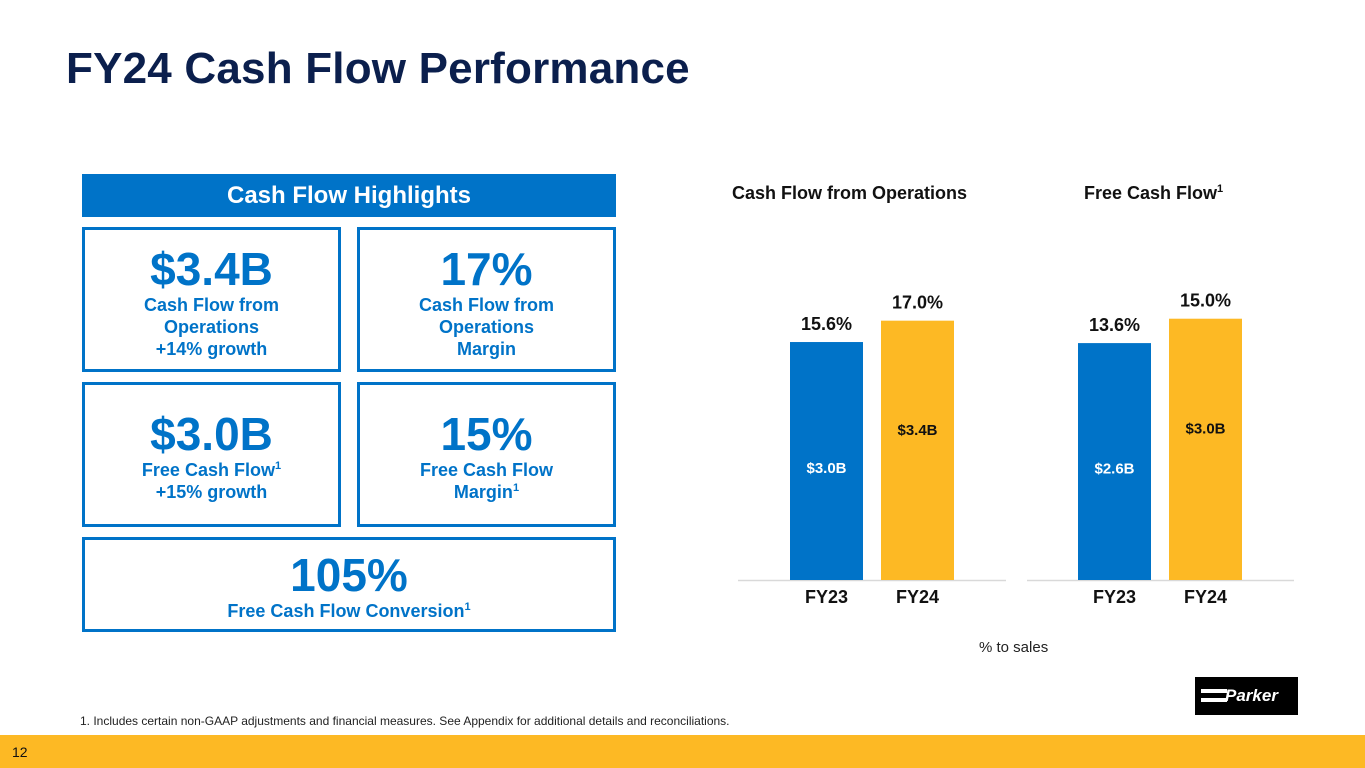  Describe the element at coordinates (211, 349) in the screenshot. I see `highlight-label: +14% growth` at that location.